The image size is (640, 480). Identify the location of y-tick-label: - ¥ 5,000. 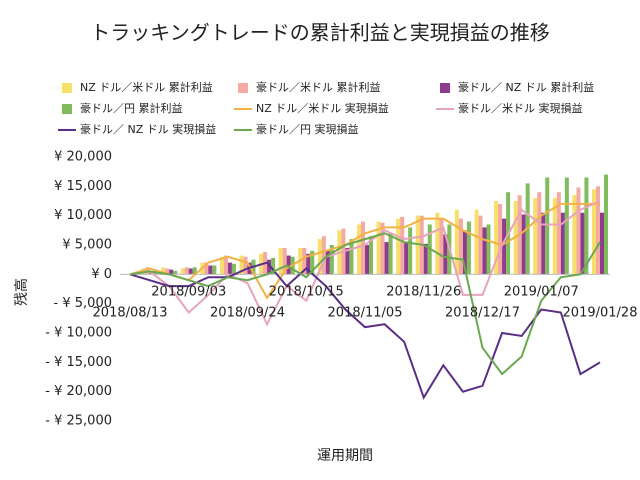
(83, 303).